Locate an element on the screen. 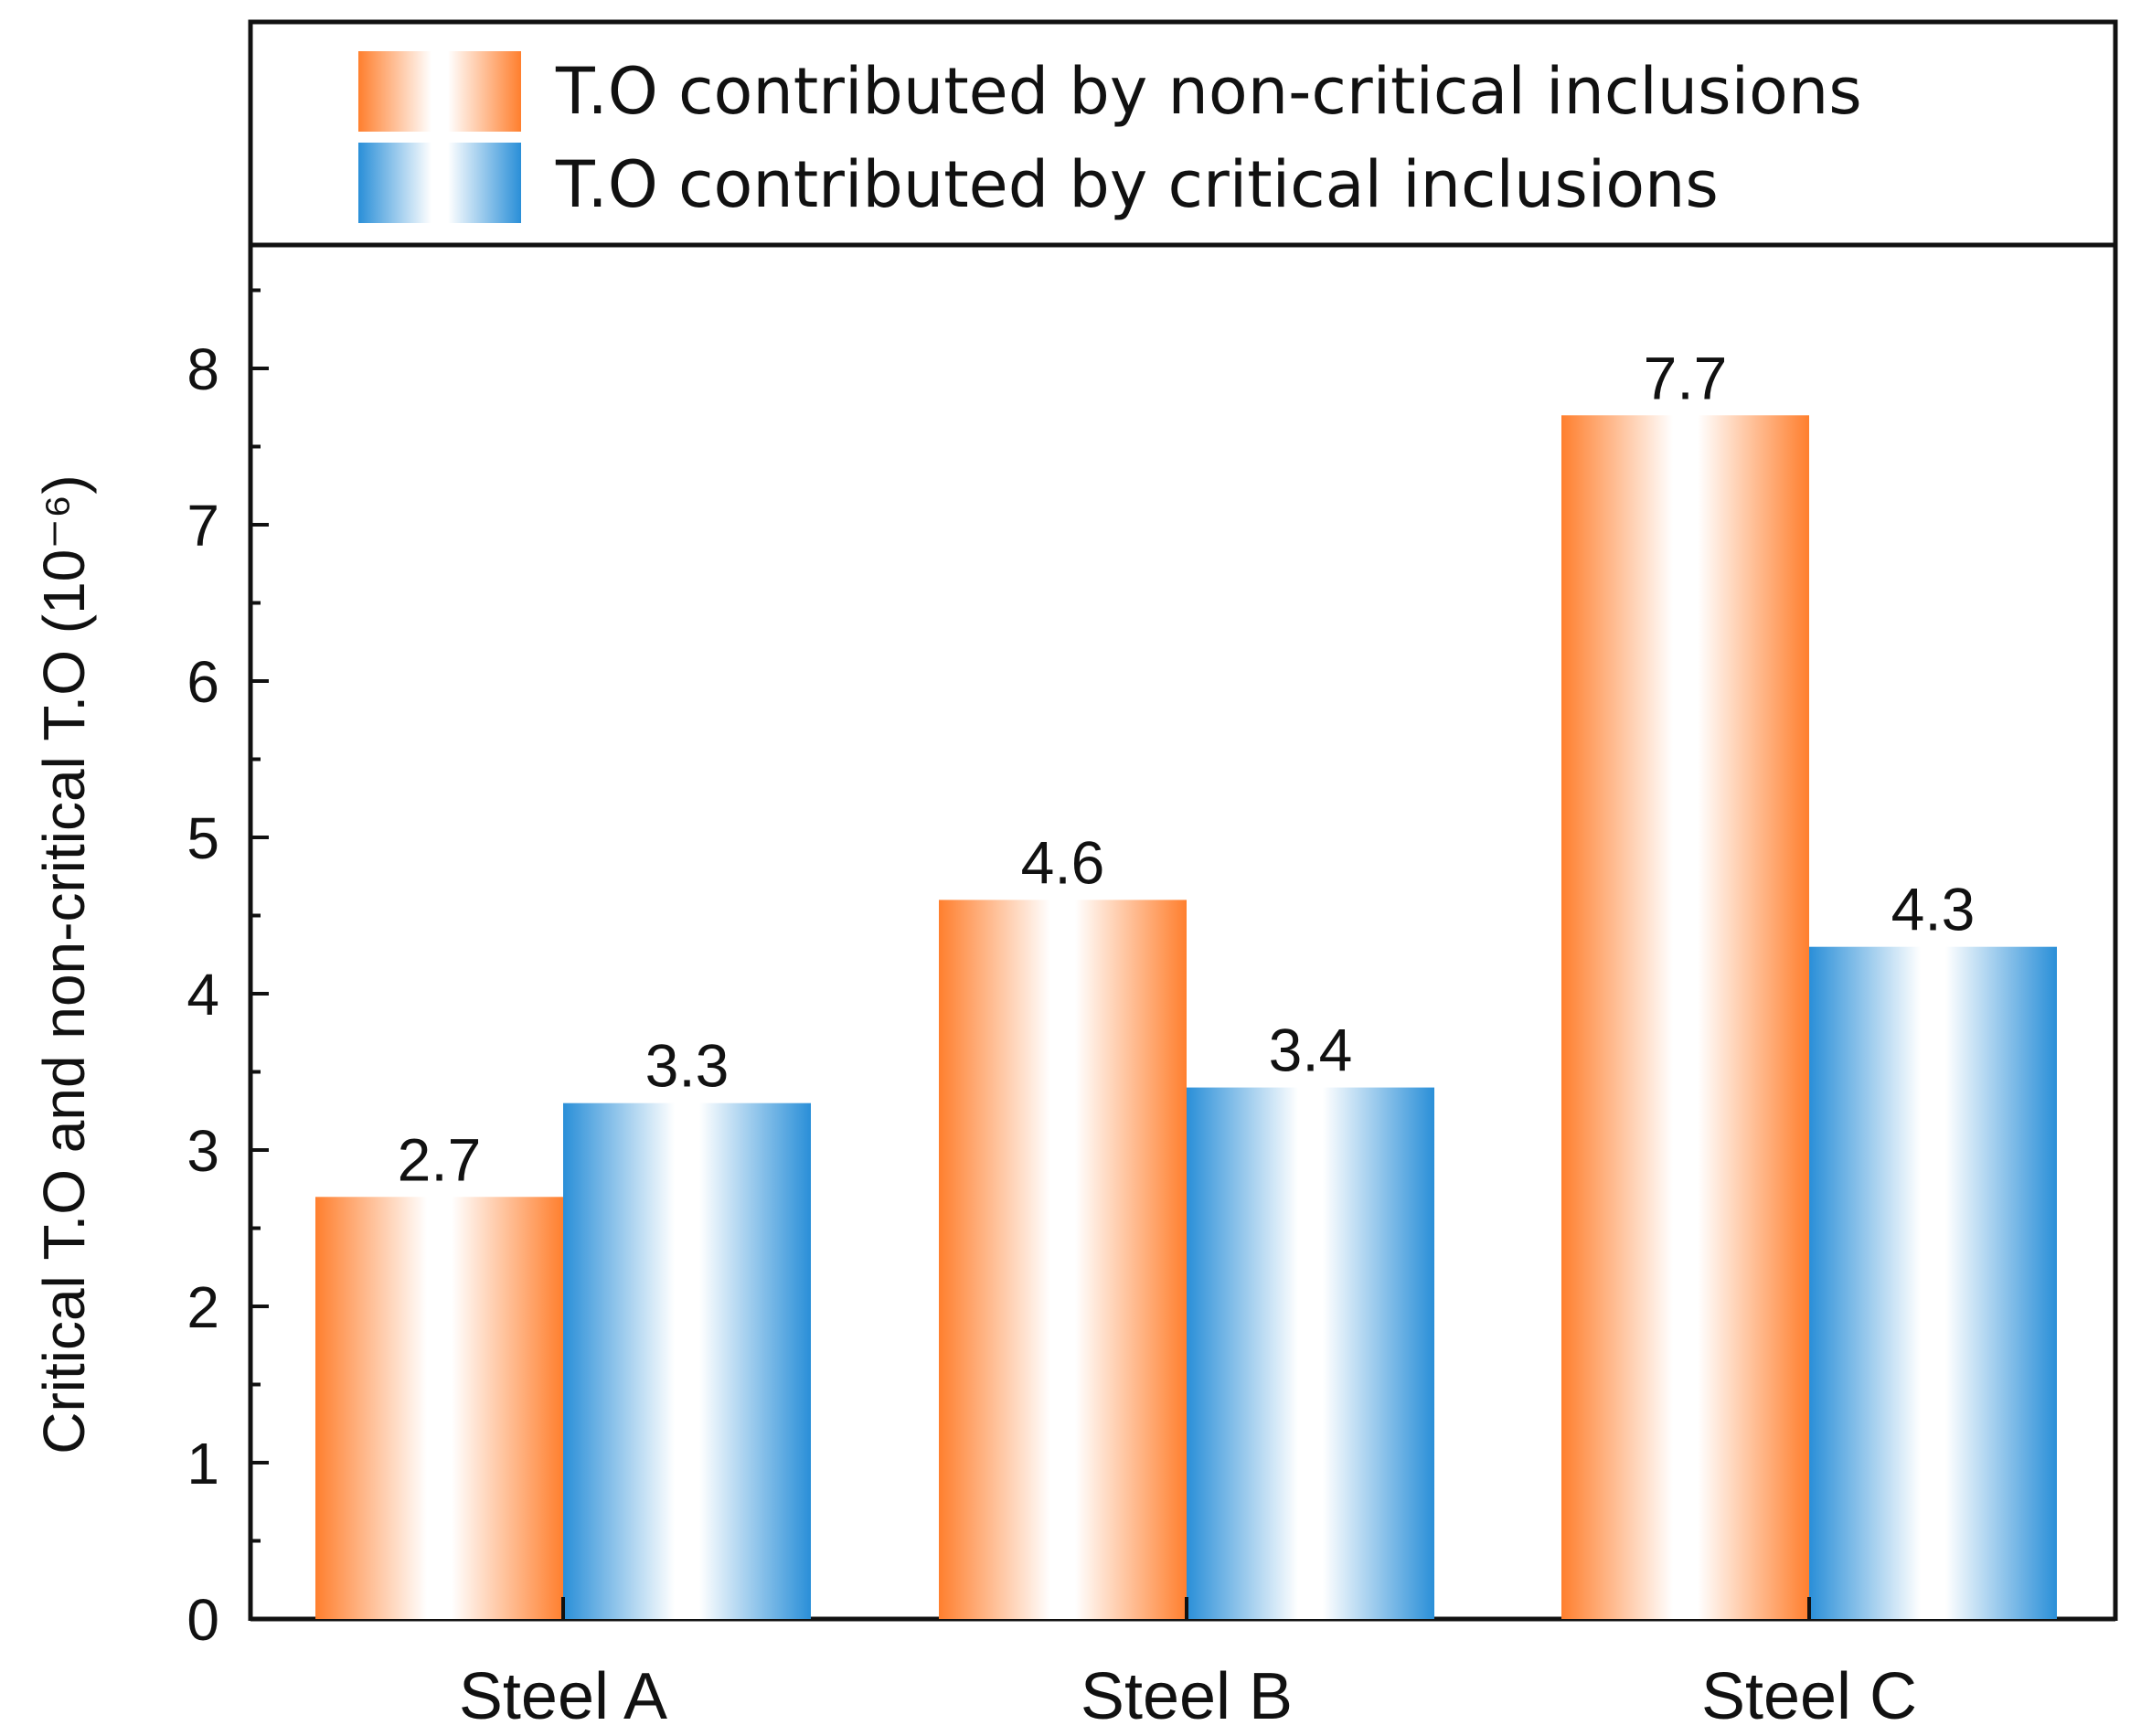  bar-non-critical-steel-a is located at coordinates (439, 1408).